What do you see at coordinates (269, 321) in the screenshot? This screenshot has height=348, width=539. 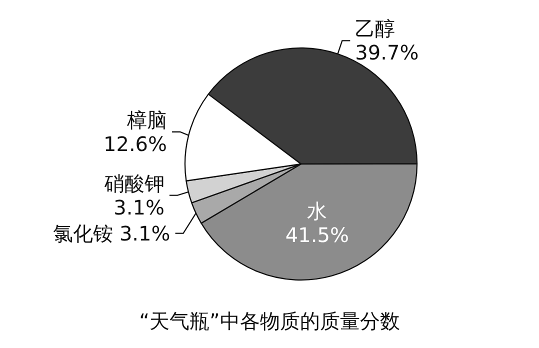 I see `text: “天气瓶”中各物质的质量分数` at bounding box center [269, 321].